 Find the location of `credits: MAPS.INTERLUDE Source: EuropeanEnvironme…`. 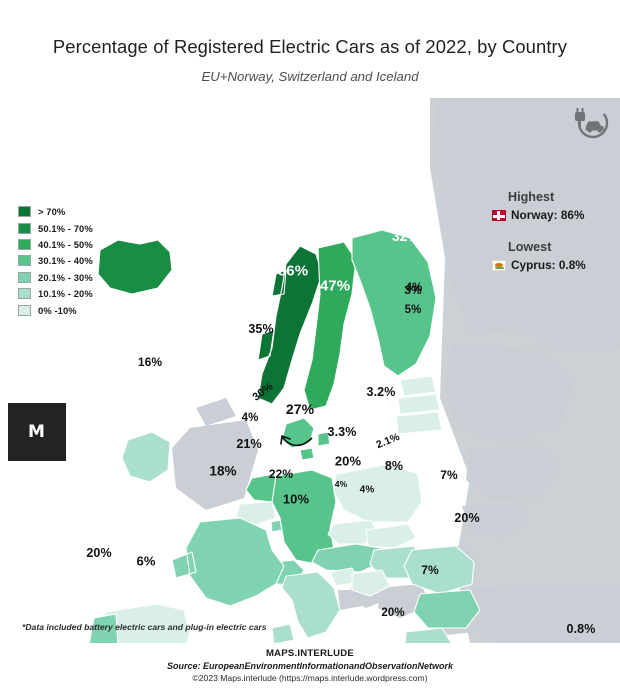

credits: MAPS.INTERLUDE Source: EuropeanEnvironme… is located at coordinates (310, 665).